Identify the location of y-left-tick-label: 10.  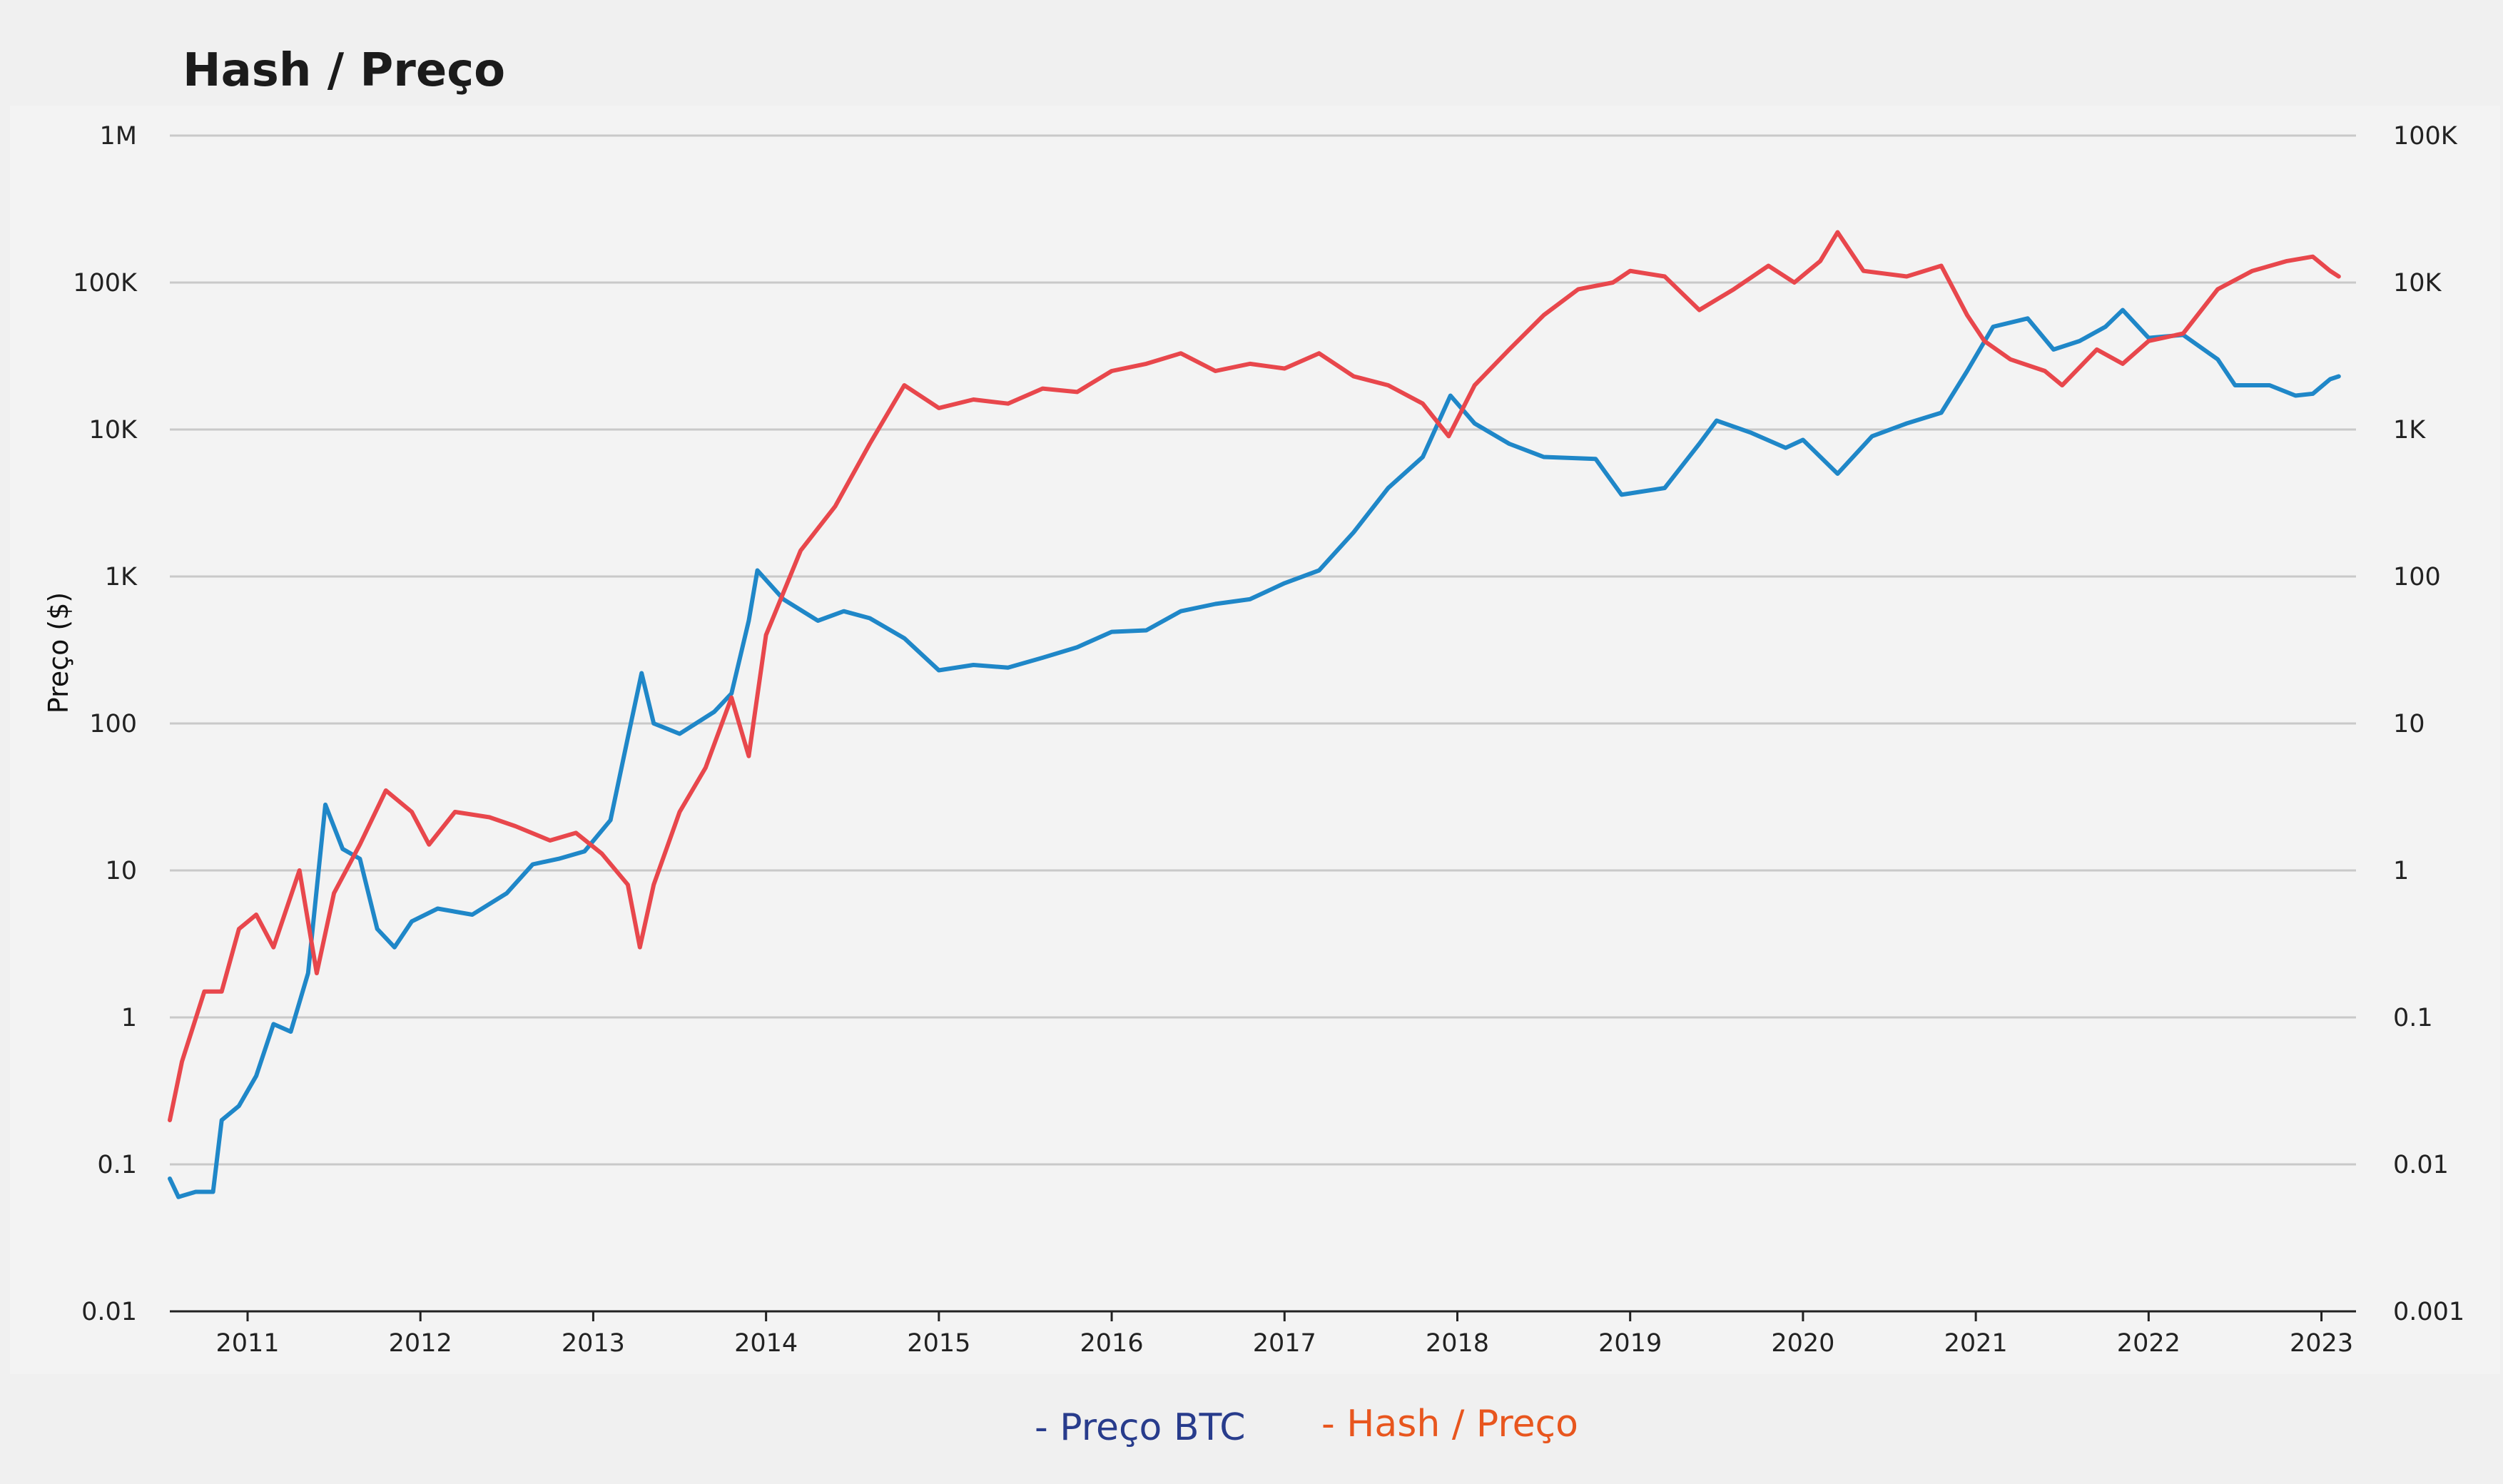
(121, 871).